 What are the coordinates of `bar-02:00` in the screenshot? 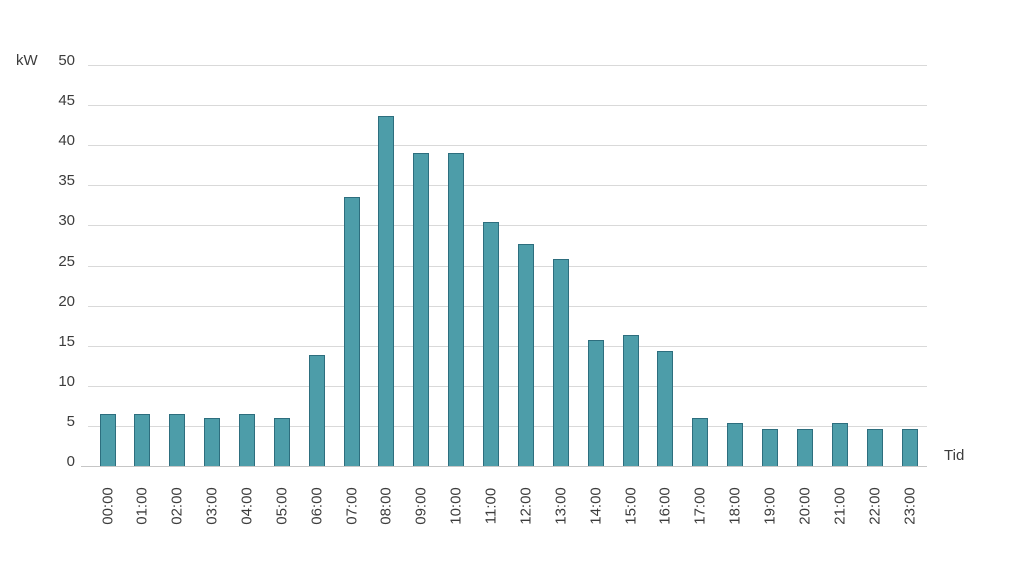 It's located at (177, 439).